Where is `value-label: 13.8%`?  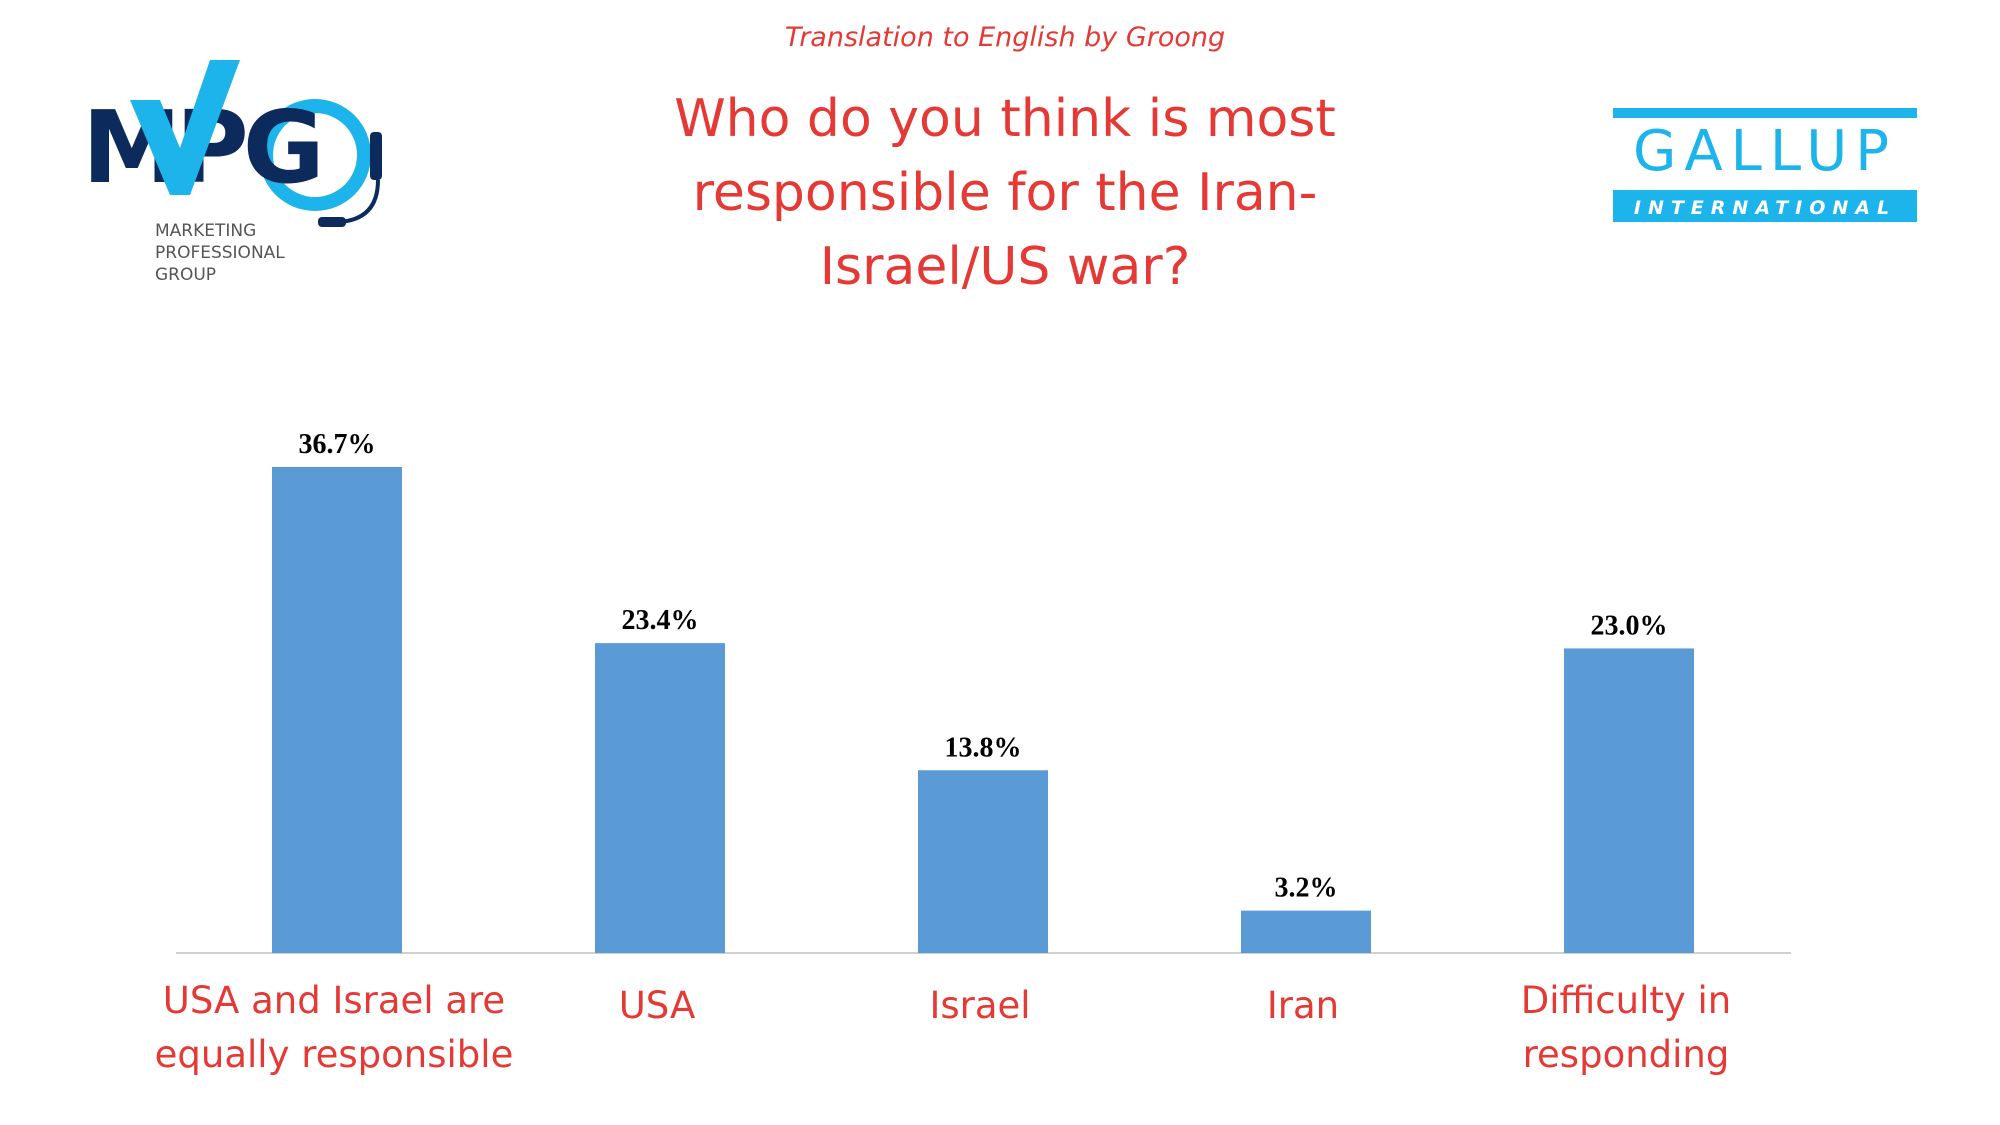
value-label: 13.8% is located at coordinates (983, 747).